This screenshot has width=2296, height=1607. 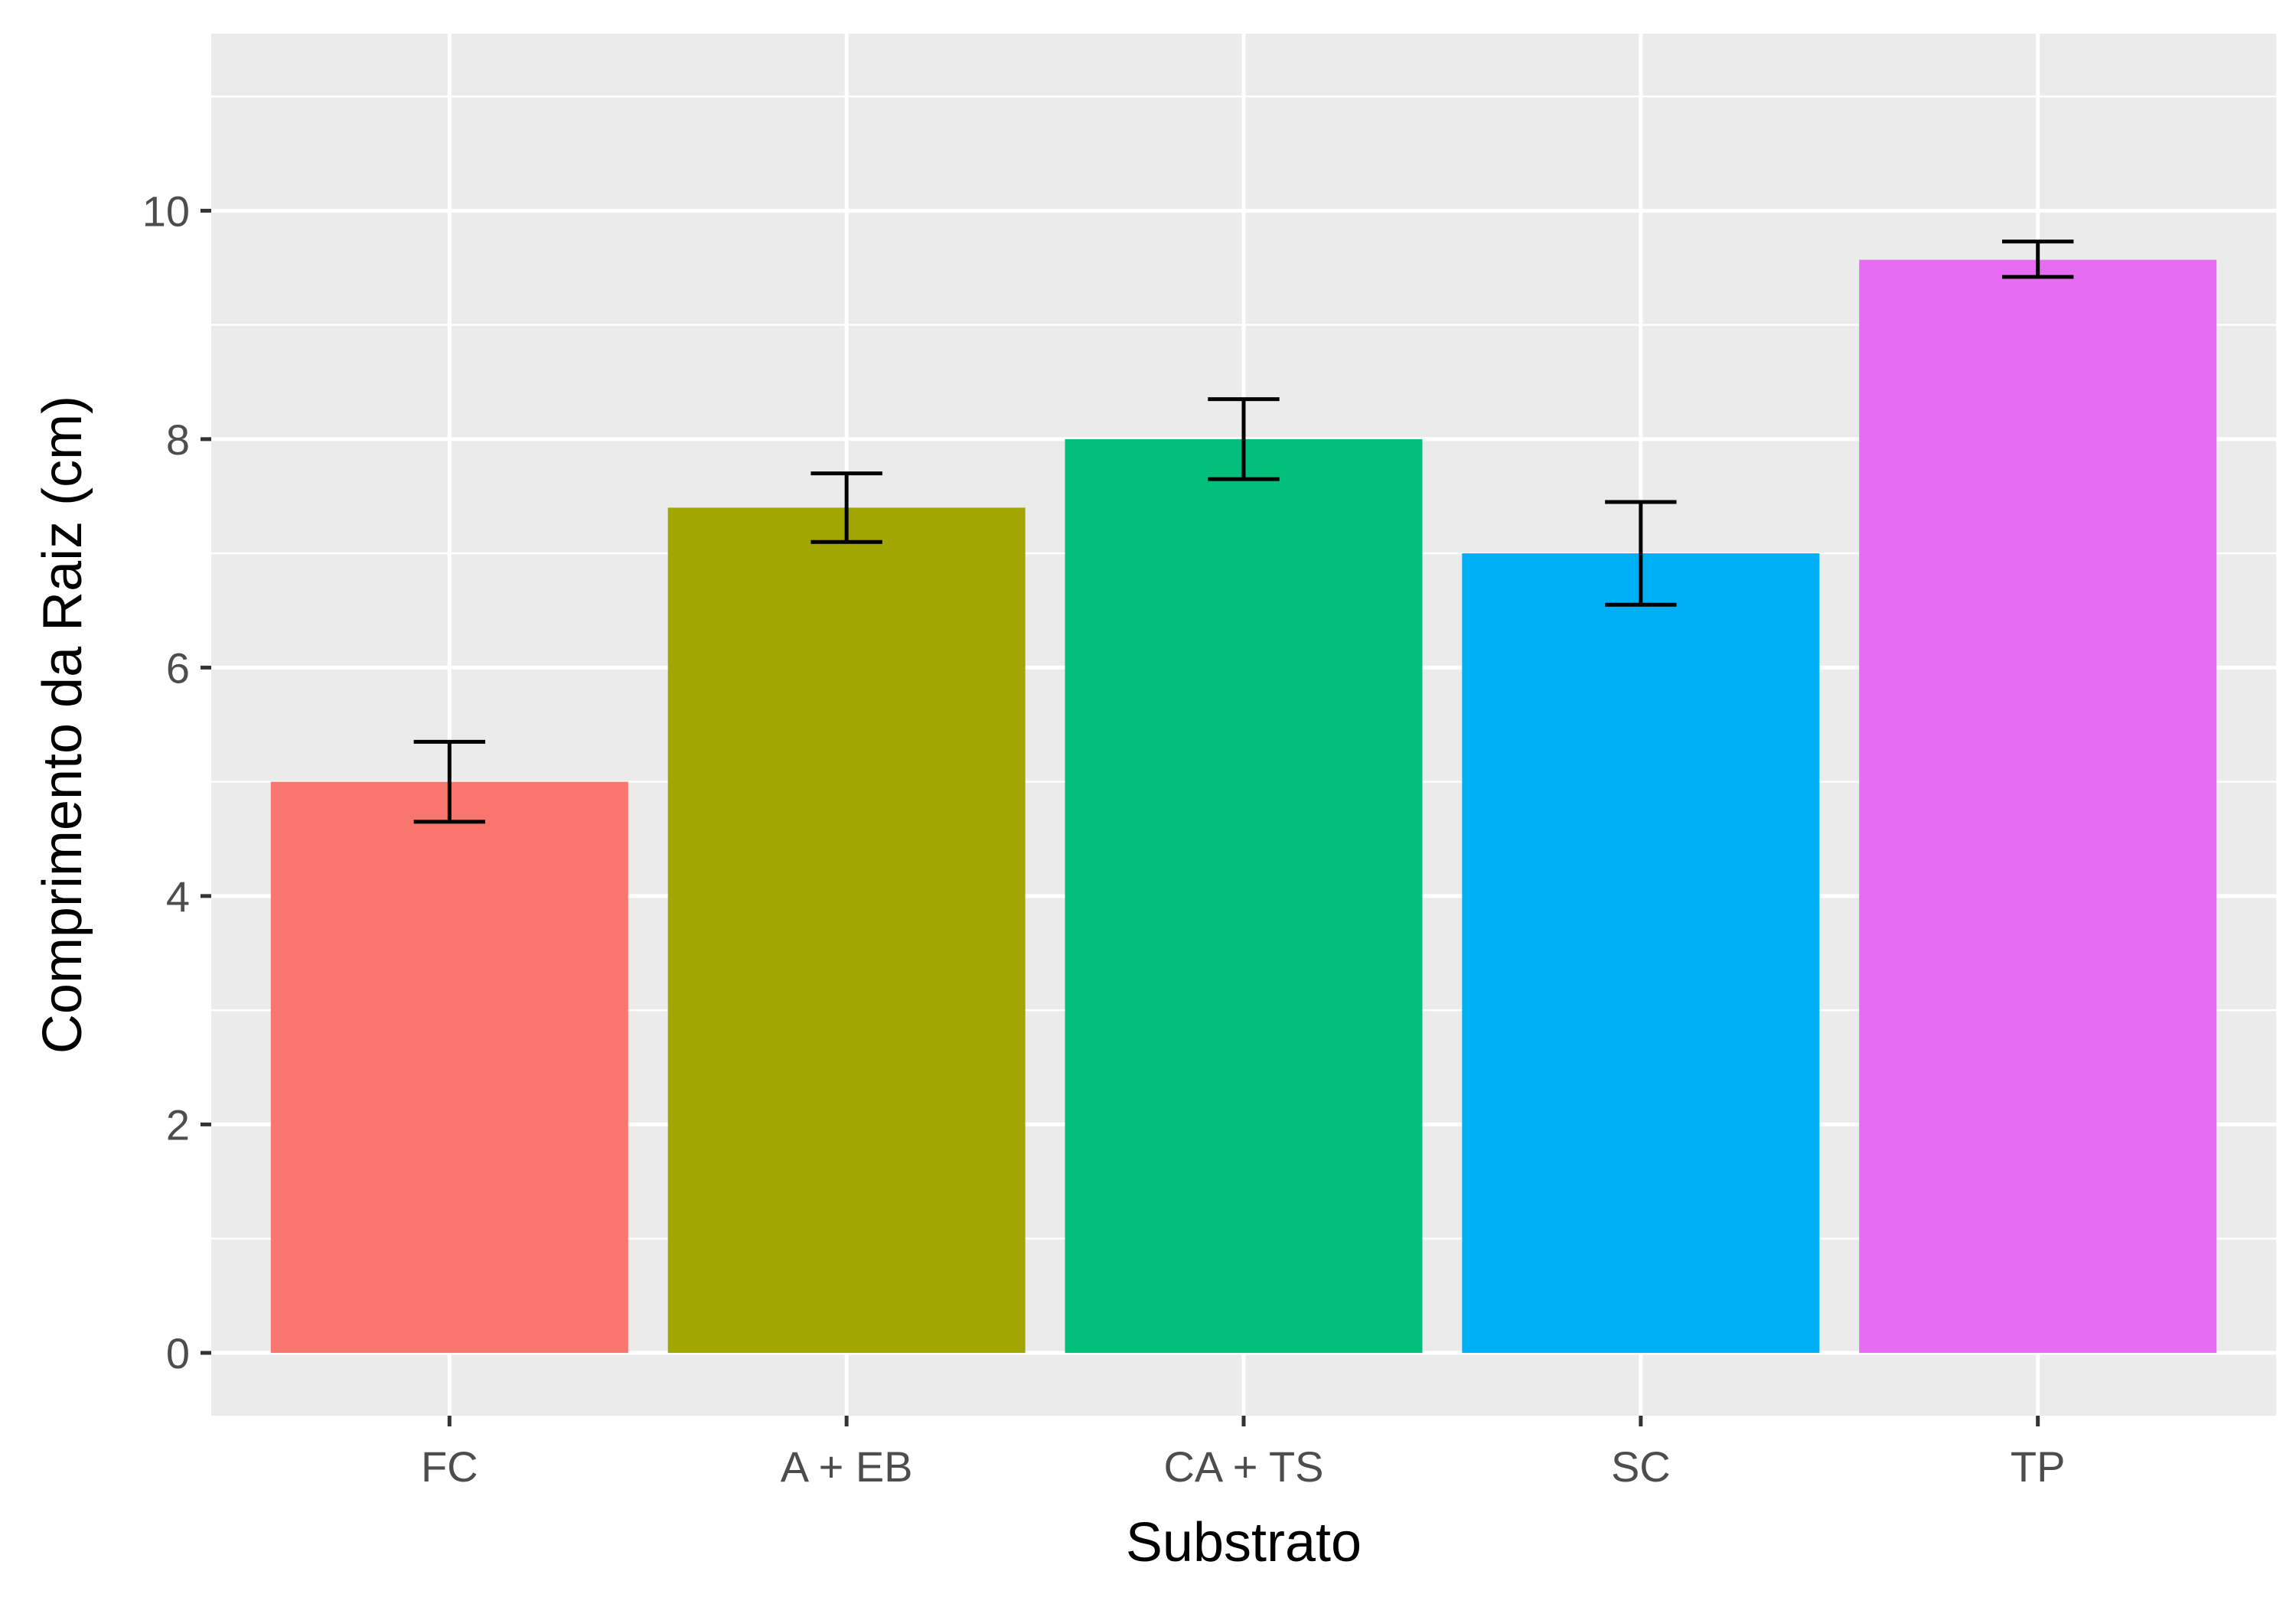 What do you see at coordinates (178, 440) in the screenshot?
I see `y-tick-label: 8` at bounding box center [178, 440].